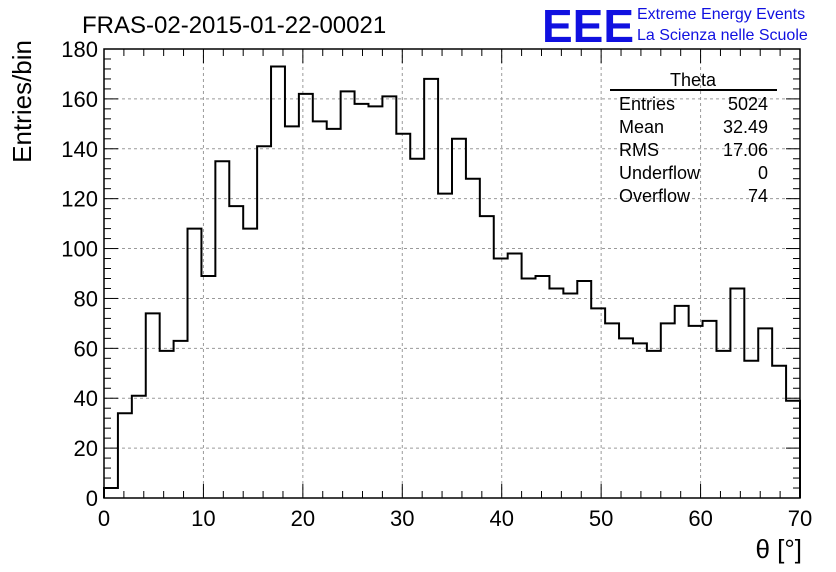 This screenshot has width=836, height=572. Describe the element at coordinates (234, 25) in the screenshot. I see `run-title: FRAS-02-2015-01-22-00021` at that location.